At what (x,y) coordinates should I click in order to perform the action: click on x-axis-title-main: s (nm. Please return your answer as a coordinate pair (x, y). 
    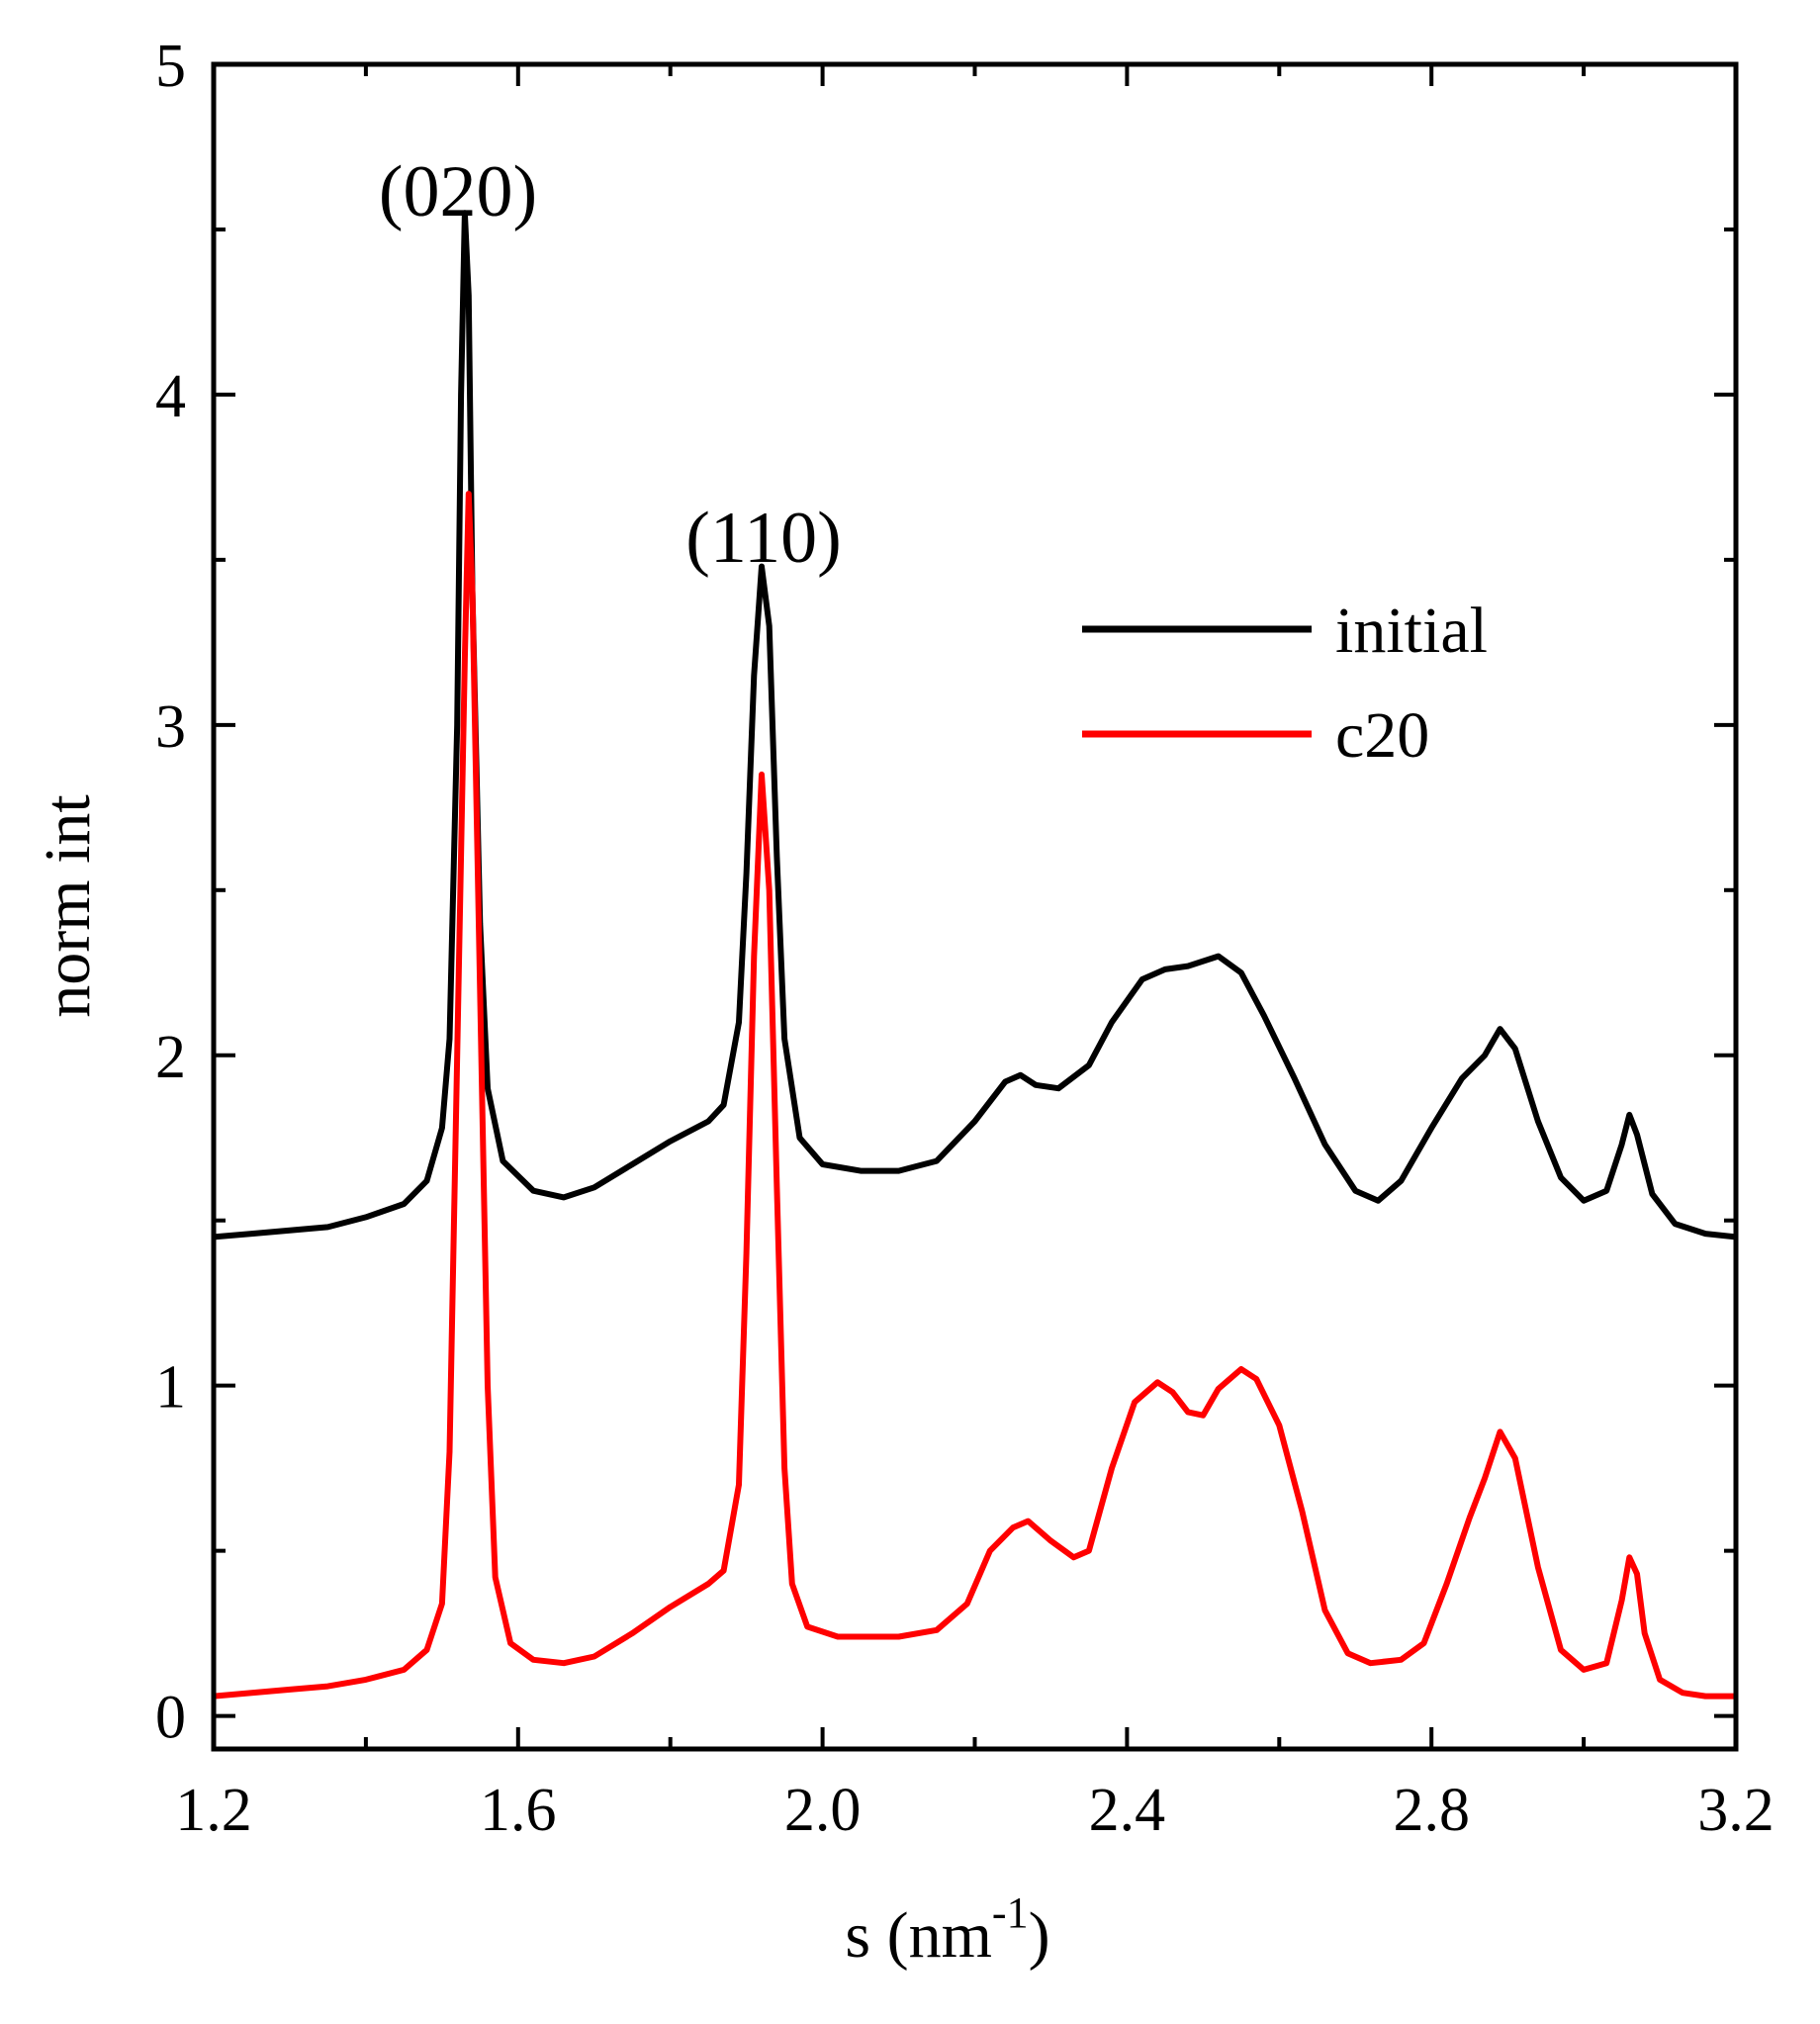
    Looking at the image, I should click on (918, 1936).